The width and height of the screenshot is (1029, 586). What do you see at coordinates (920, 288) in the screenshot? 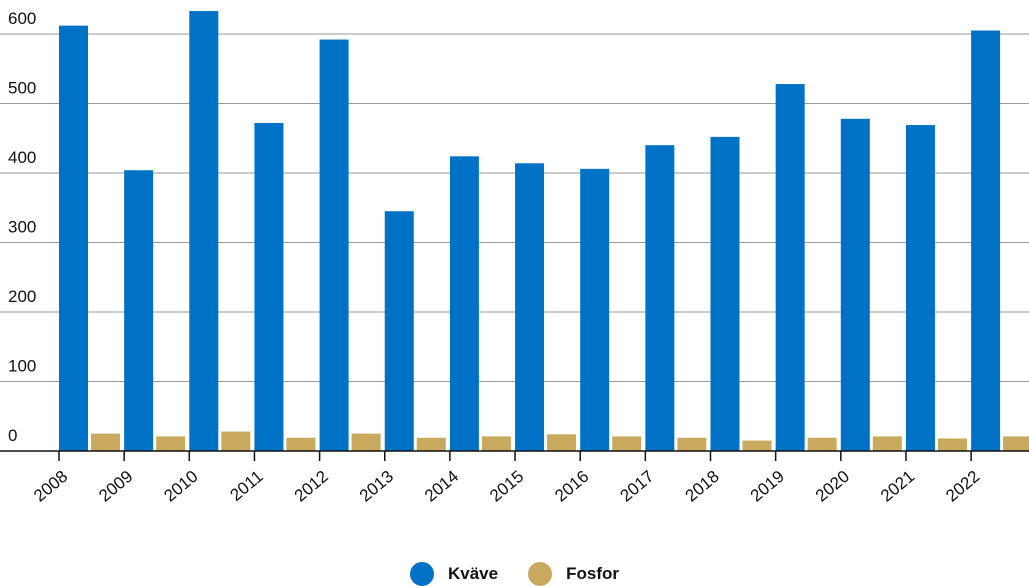
I see `bar-kvve-2021` at bounding box center [920, 288].